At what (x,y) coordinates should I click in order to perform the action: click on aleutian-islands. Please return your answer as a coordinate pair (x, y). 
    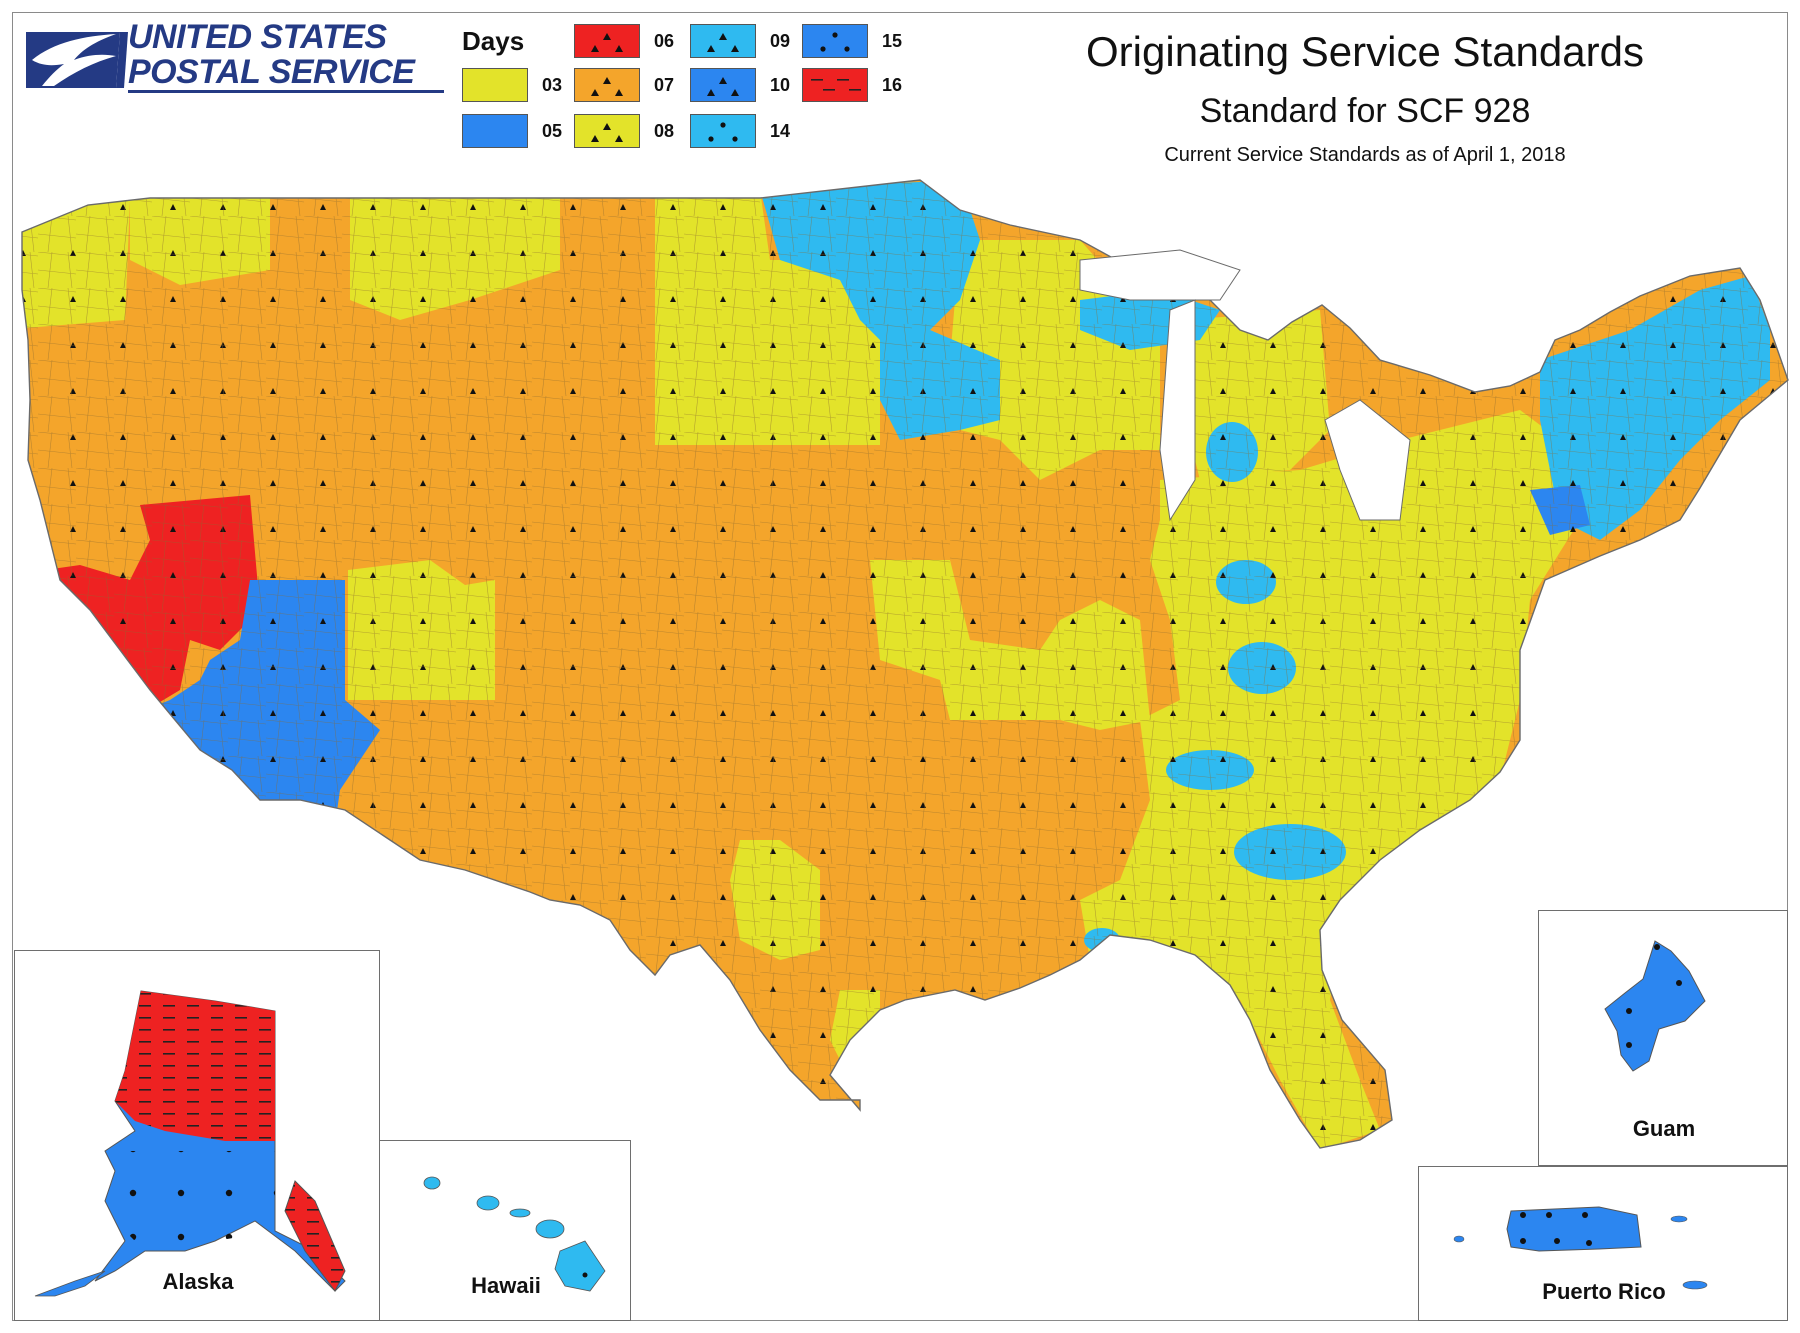
    Looking at the image, I should click on (70, 1283).